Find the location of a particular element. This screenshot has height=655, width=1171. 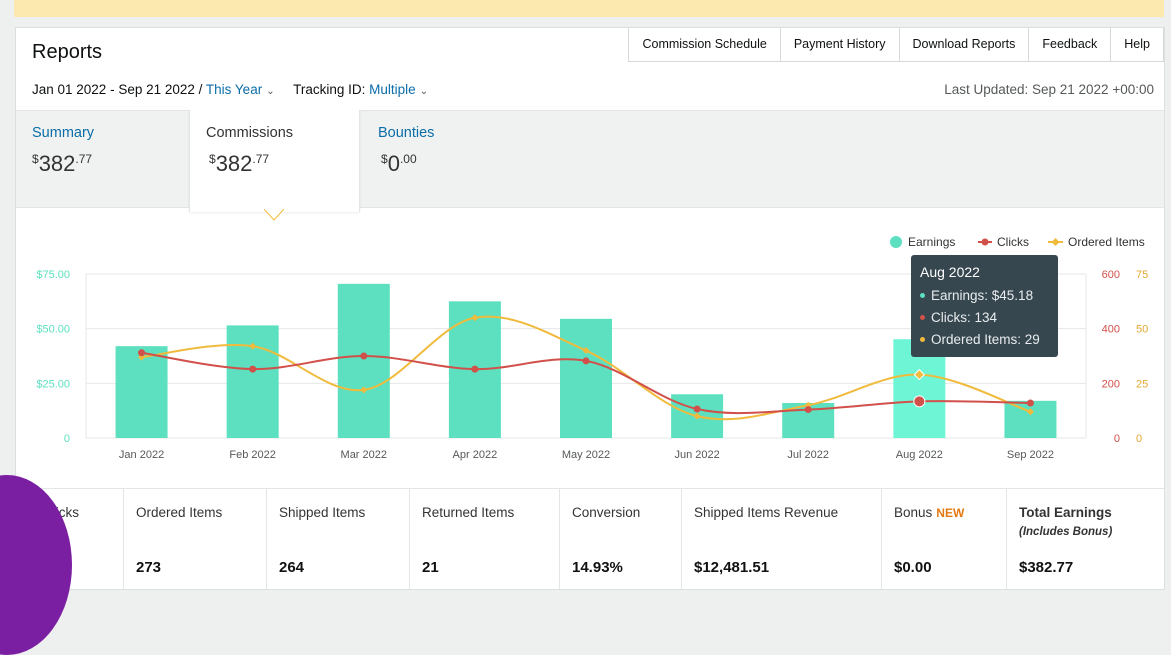

right-axis-clicks-tick: 0 is located at coordinates (1117, 439).